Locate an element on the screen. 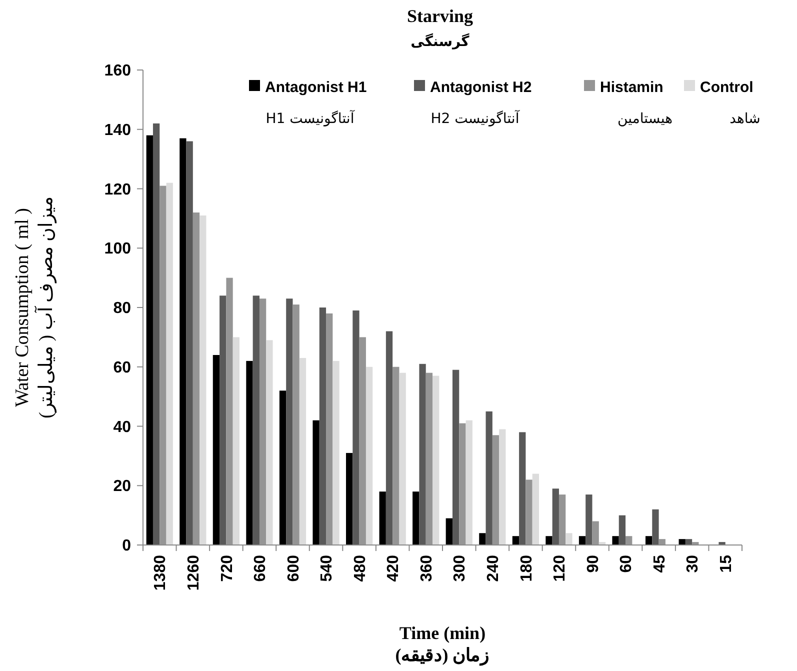 The height and width of the screenshot is (671, 797). chart-title: Starving is located at coordinates (440, 16).